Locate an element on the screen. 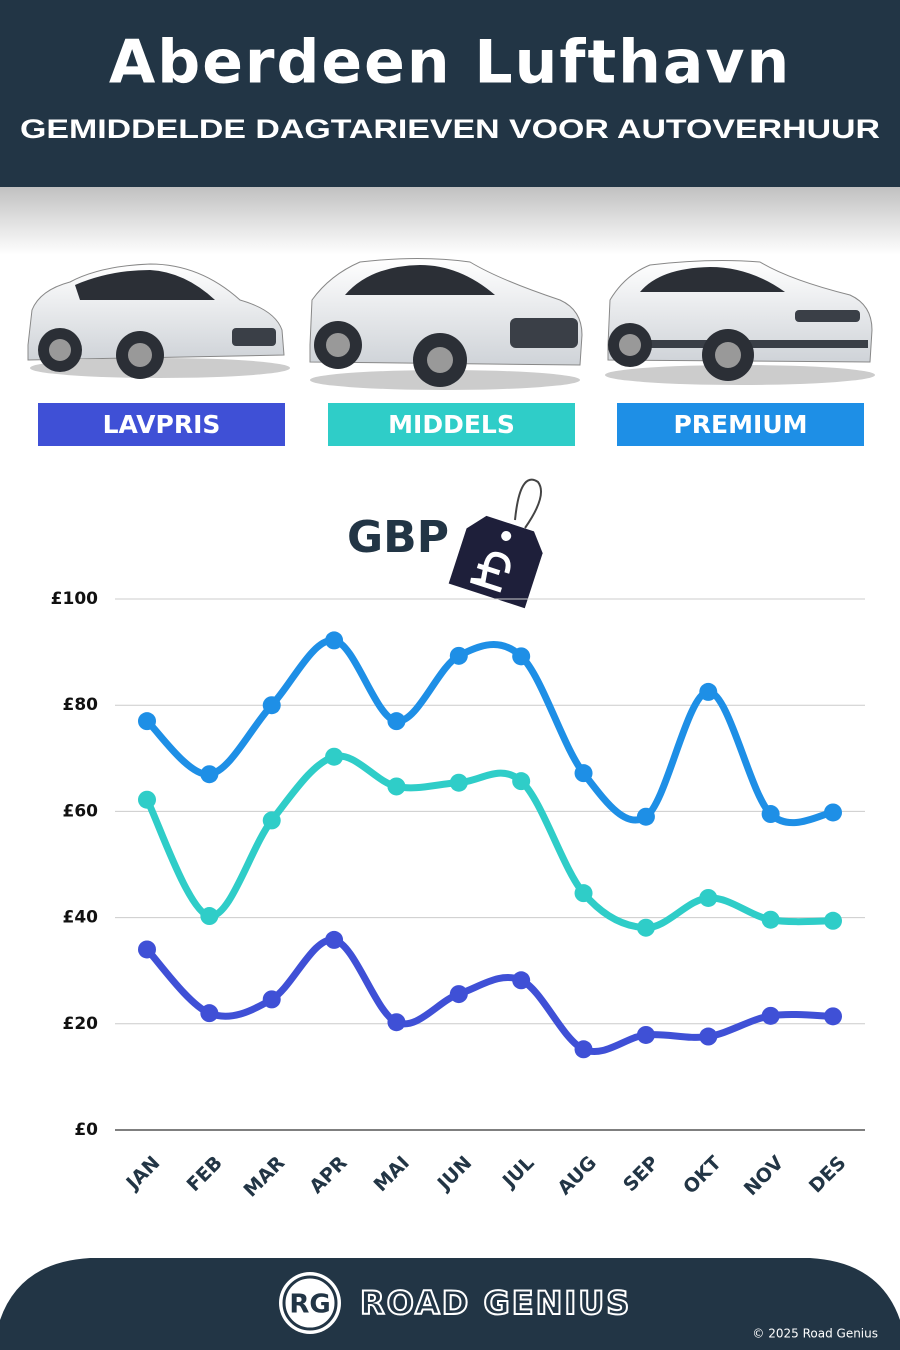  x-tick-label: DES is located at coordinates (828, 1175).